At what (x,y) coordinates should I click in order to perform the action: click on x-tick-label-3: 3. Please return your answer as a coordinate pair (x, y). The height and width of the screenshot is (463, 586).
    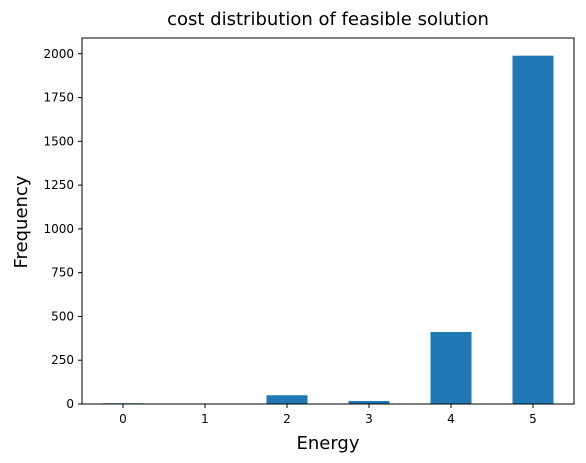
    Looking at the image, I should click on (369, 419).